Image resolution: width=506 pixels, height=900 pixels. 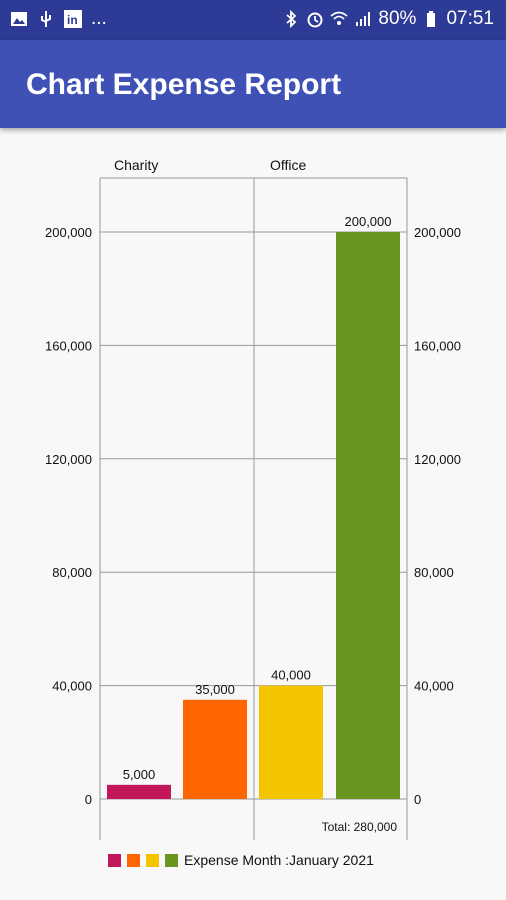 What do you see at coordinates (434, 572) in the screenshot?
I see `y-tick-label-right: 80,000` at bounding box center [434, 572].